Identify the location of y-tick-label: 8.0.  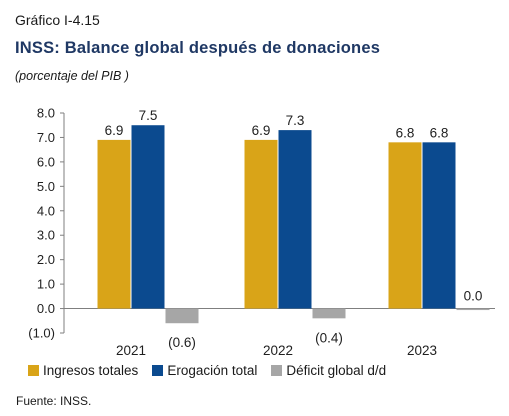
(46, 113).